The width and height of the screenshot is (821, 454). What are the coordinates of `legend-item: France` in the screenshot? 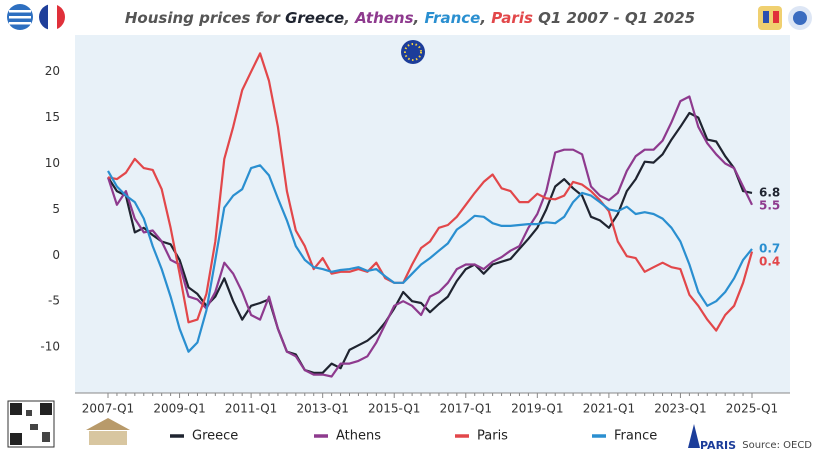 It's located at (624, 436).